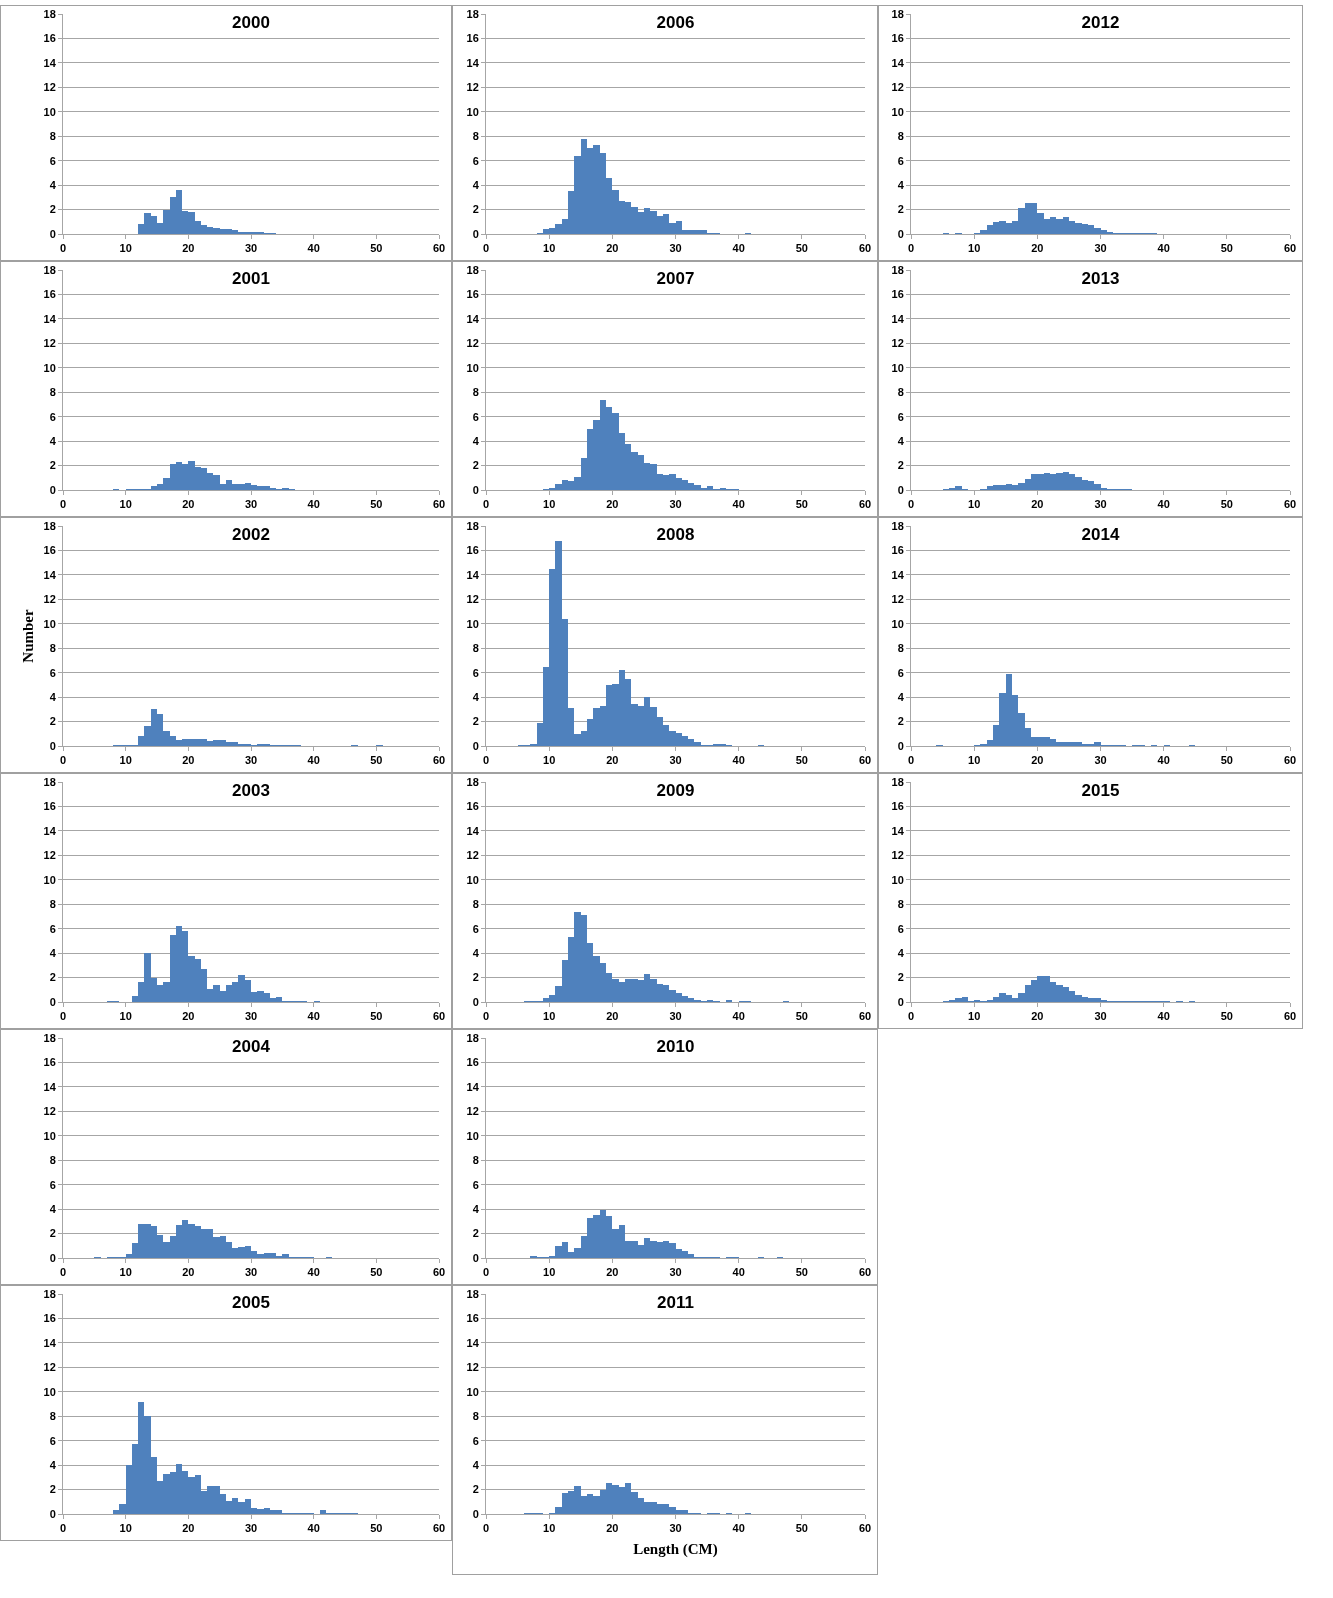 This screenshot has width=1333, height=1598. I want to click on chart-title: 2001, so click(251, 279).